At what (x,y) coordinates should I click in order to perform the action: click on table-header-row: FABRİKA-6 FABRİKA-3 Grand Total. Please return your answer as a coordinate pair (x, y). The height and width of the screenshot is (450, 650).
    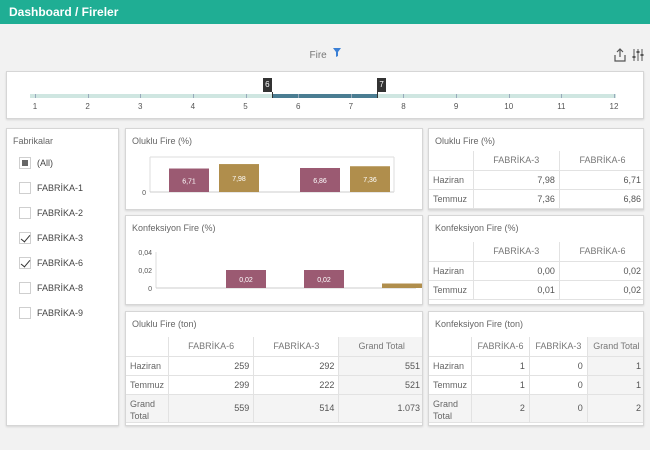
    Looking at the image, I should click on (536, 347).